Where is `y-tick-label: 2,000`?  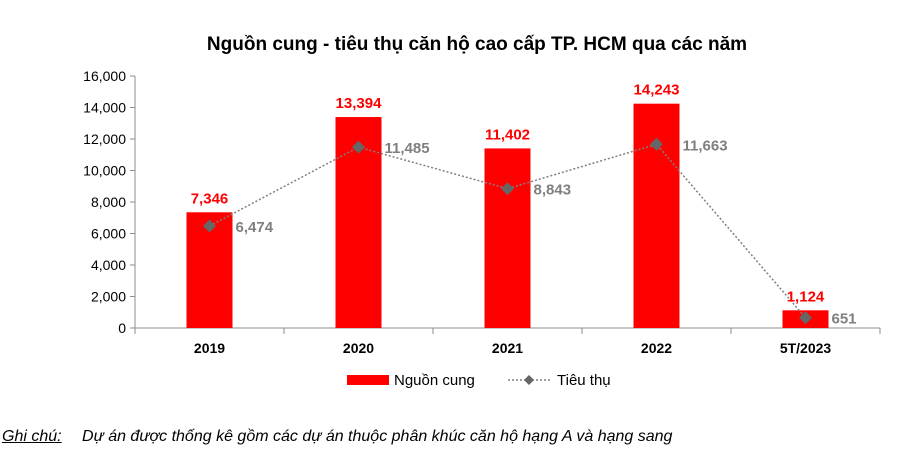
y-tick-label: 2,000 is located at coordinates (108, 297).